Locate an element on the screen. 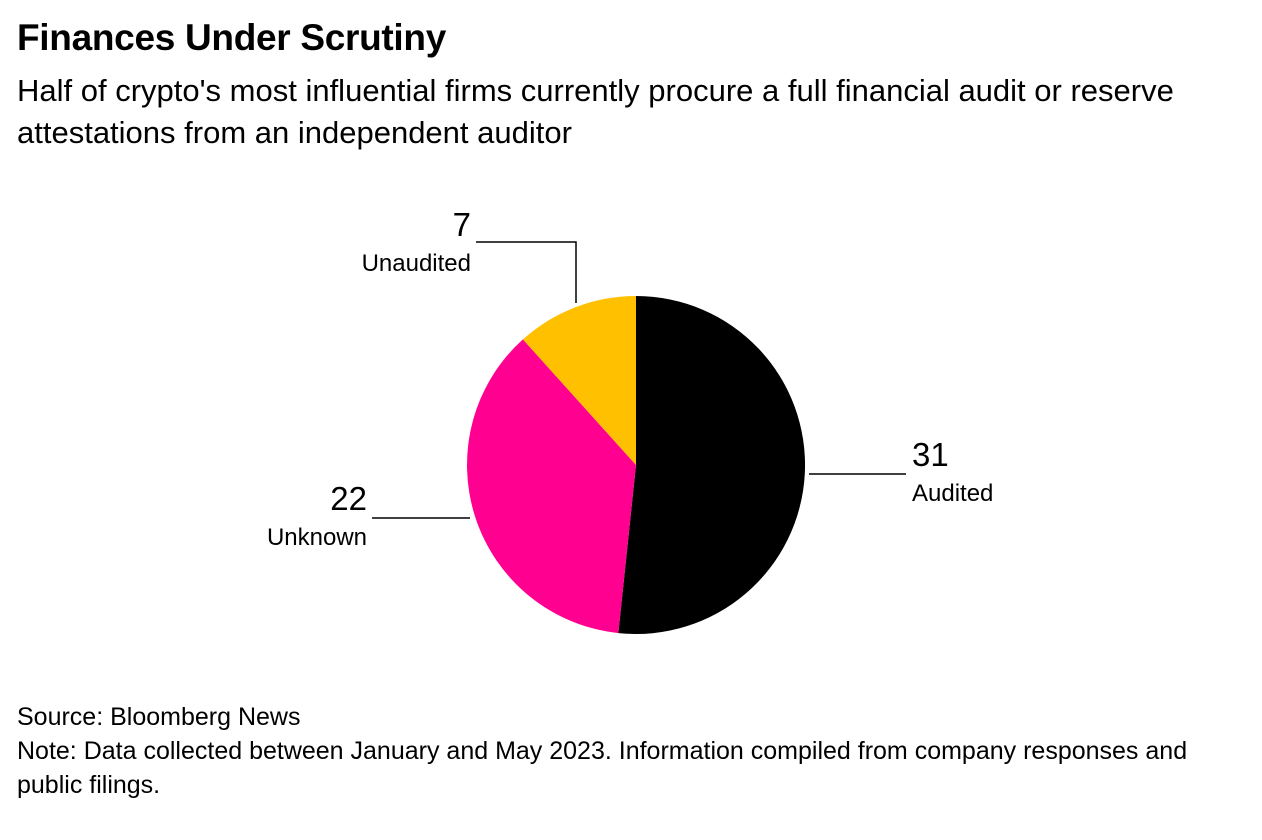 The width and height of the screenshot is (1262, 840). value-label-unaudited: 7 is located at coordinates (462, 224).